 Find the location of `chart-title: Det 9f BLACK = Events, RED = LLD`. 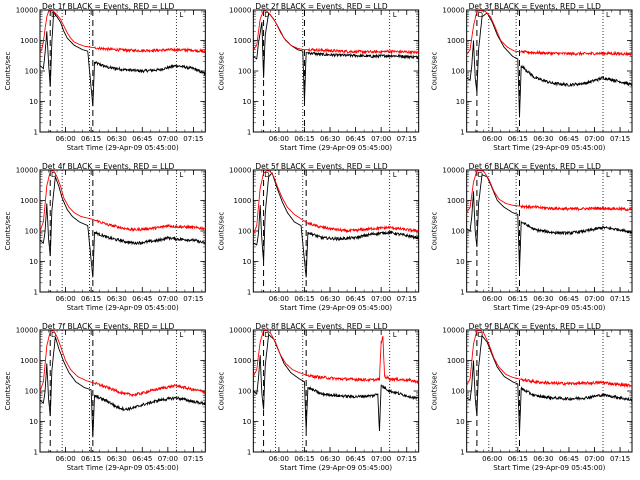

chart-title: Det 9f BLACK = Events, RED = LLD is located at coordinates (535, 326).